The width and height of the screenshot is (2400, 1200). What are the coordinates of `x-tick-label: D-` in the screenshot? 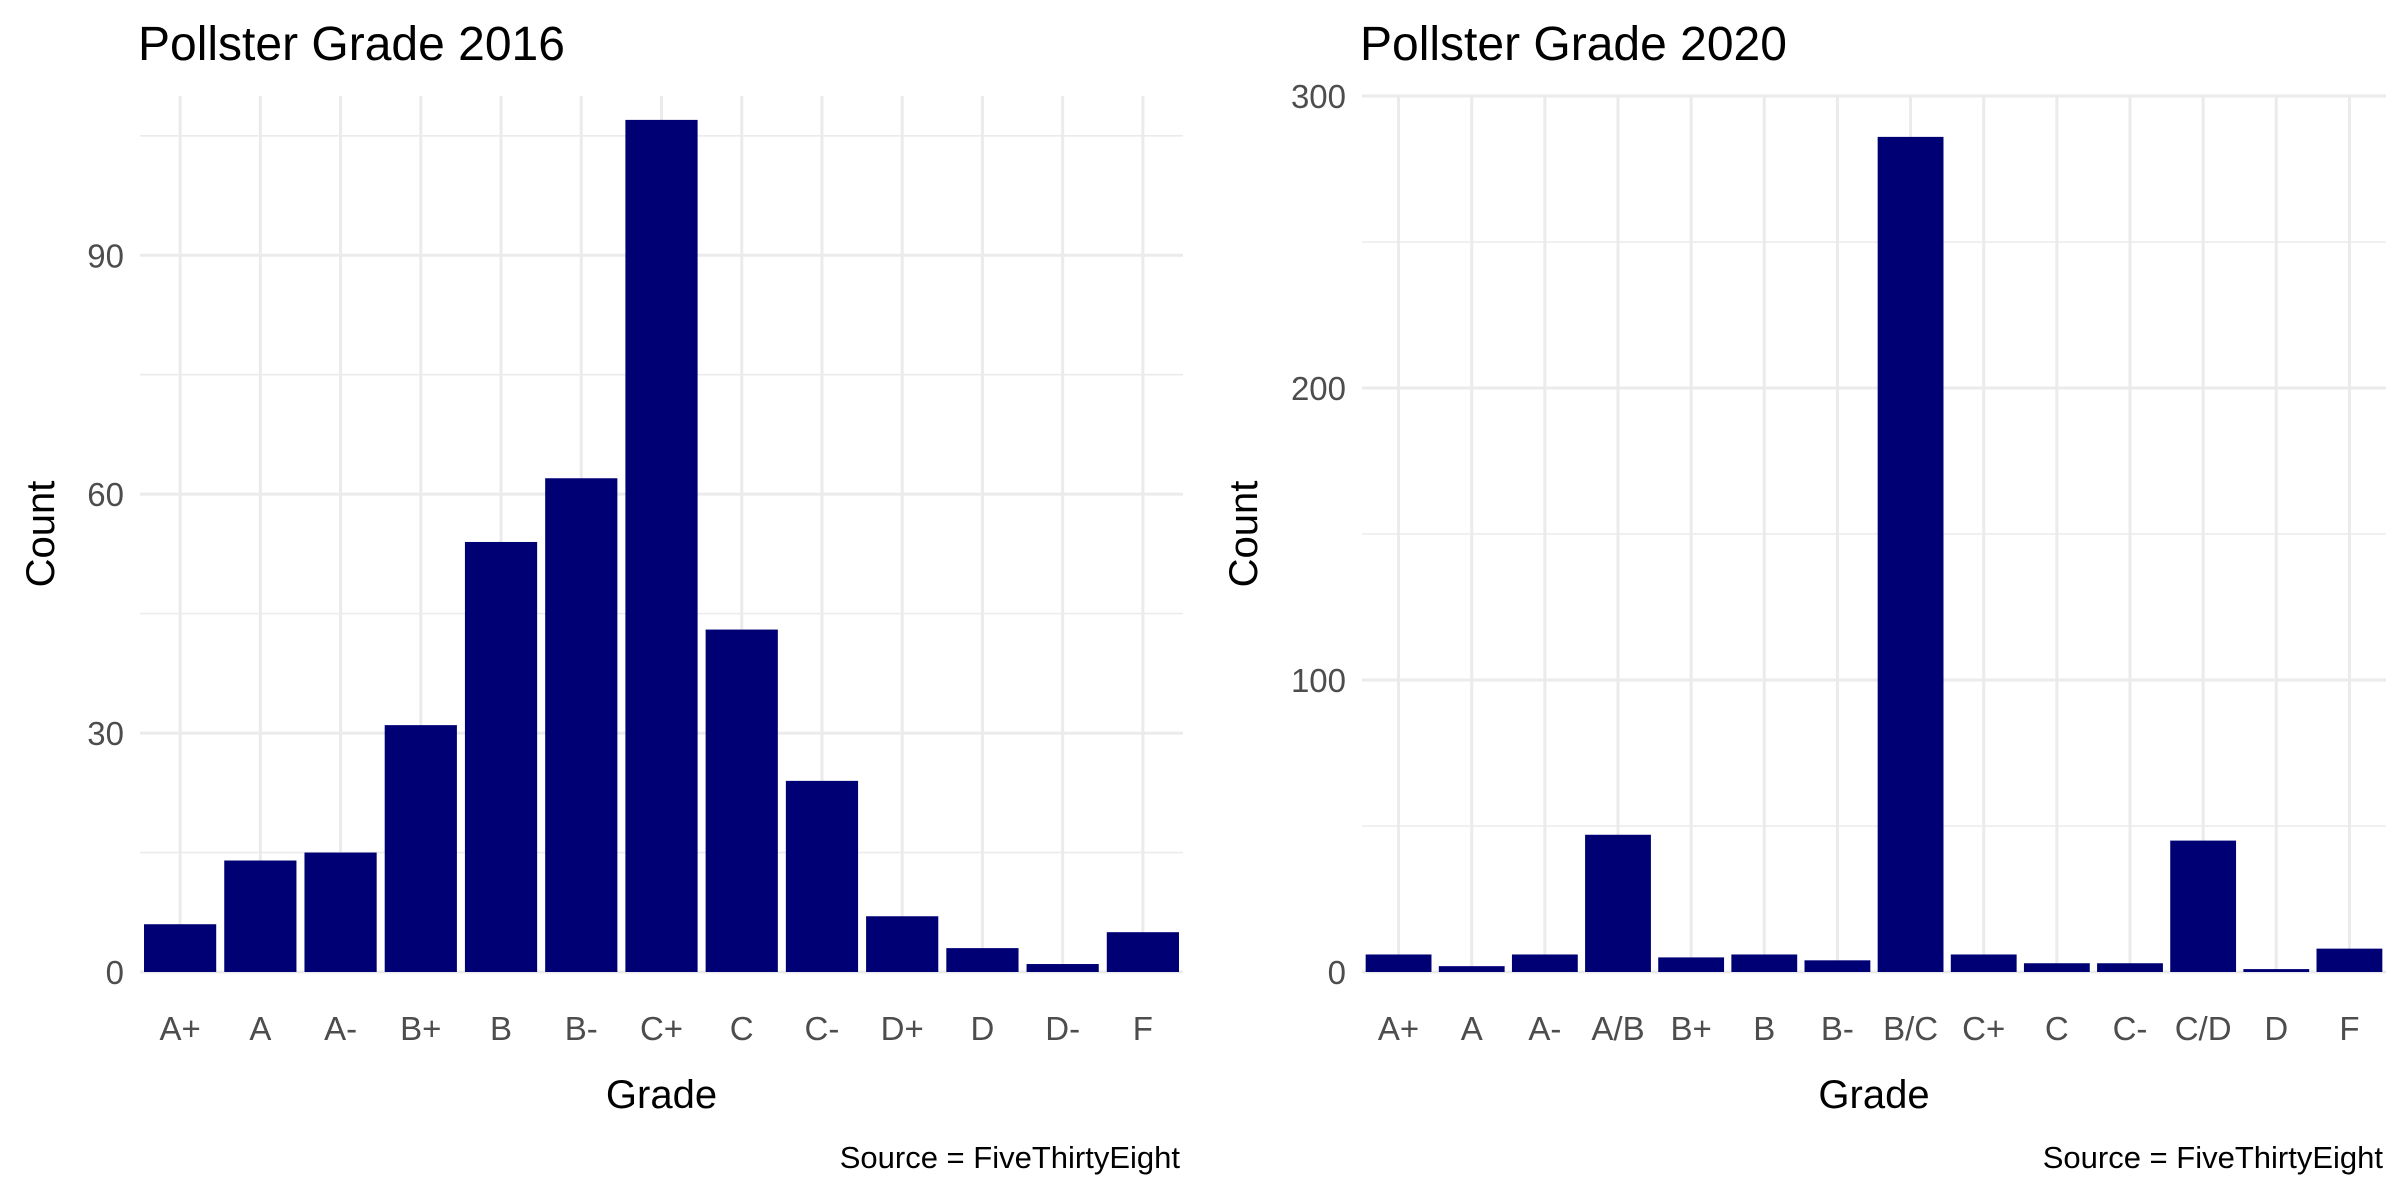 It's located at (1062, 1028).